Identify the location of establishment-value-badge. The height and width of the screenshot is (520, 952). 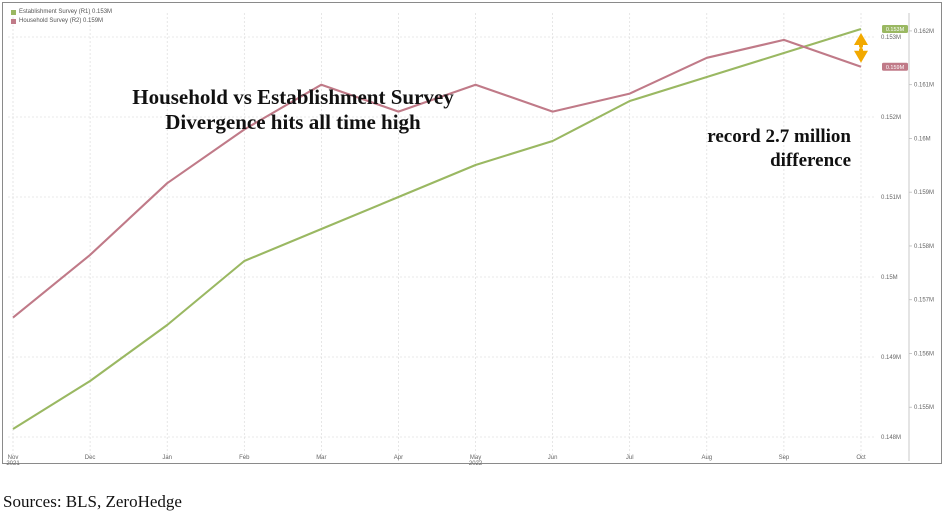
(895, 29).